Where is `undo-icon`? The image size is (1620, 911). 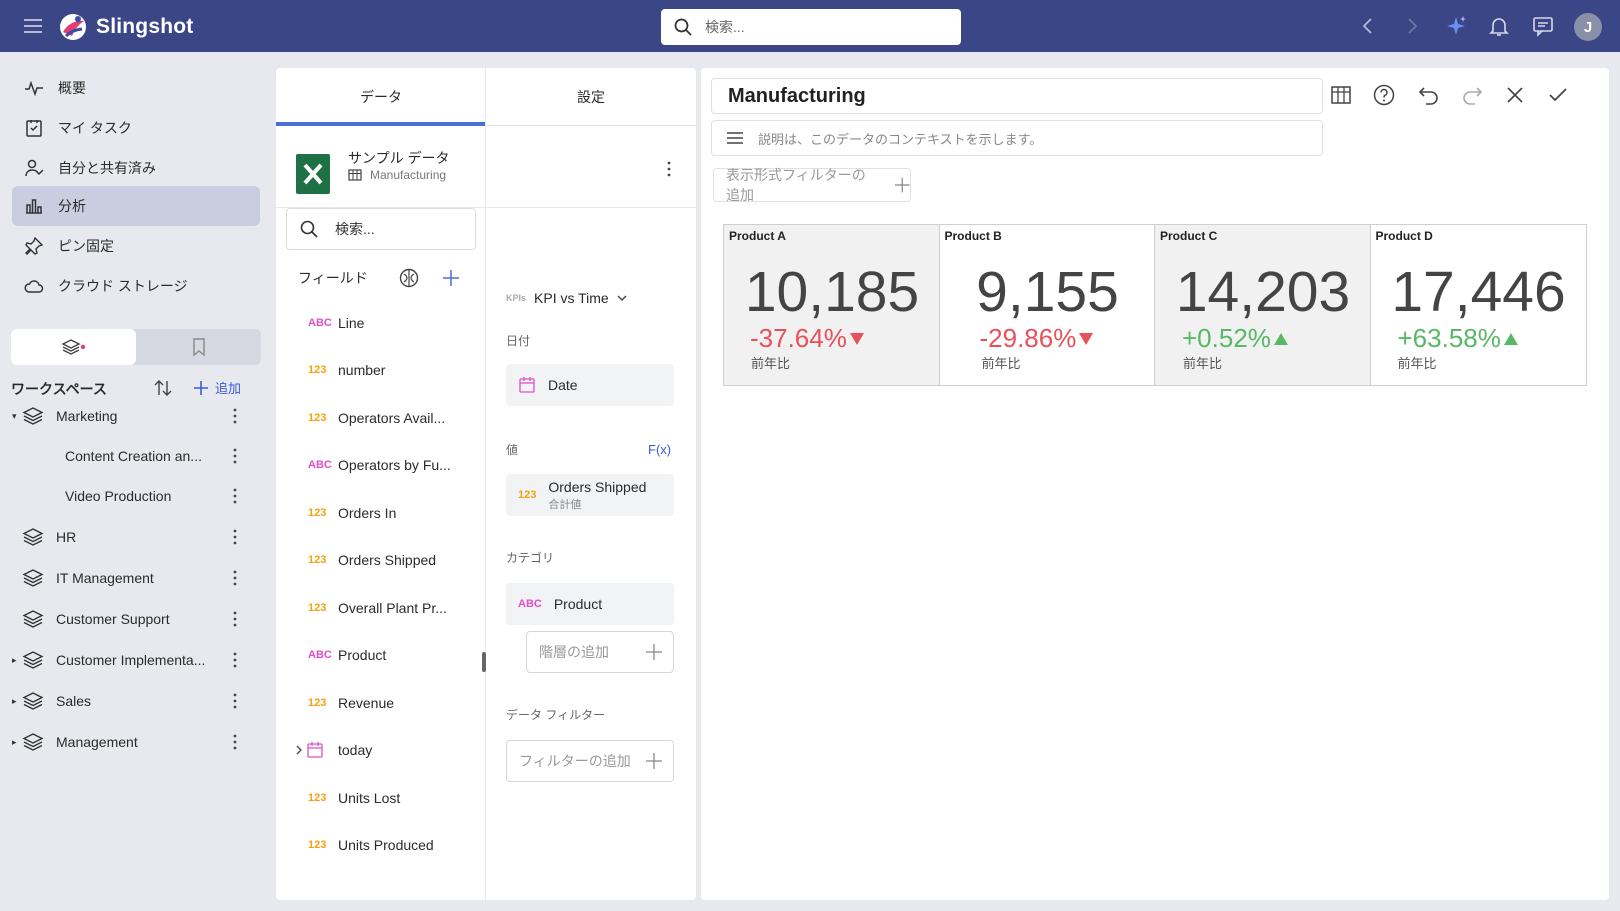
undo-icon is located at coordinates (1429, 95).